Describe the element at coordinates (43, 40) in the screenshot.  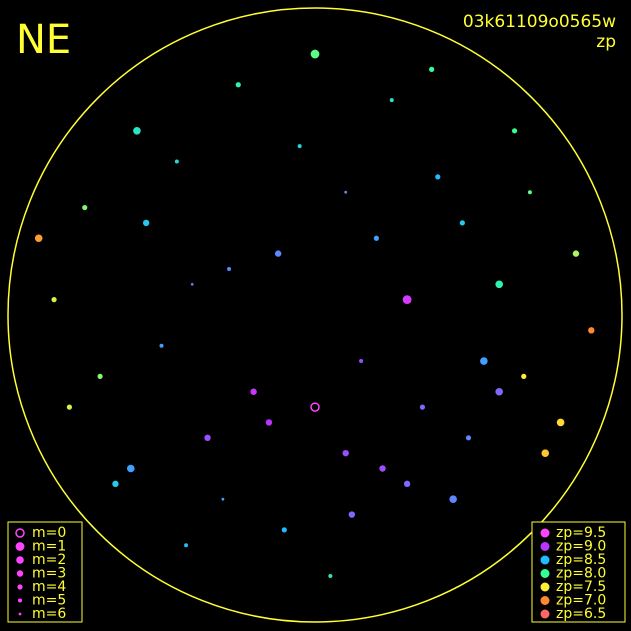
I see `chart-title: NE` at that location.